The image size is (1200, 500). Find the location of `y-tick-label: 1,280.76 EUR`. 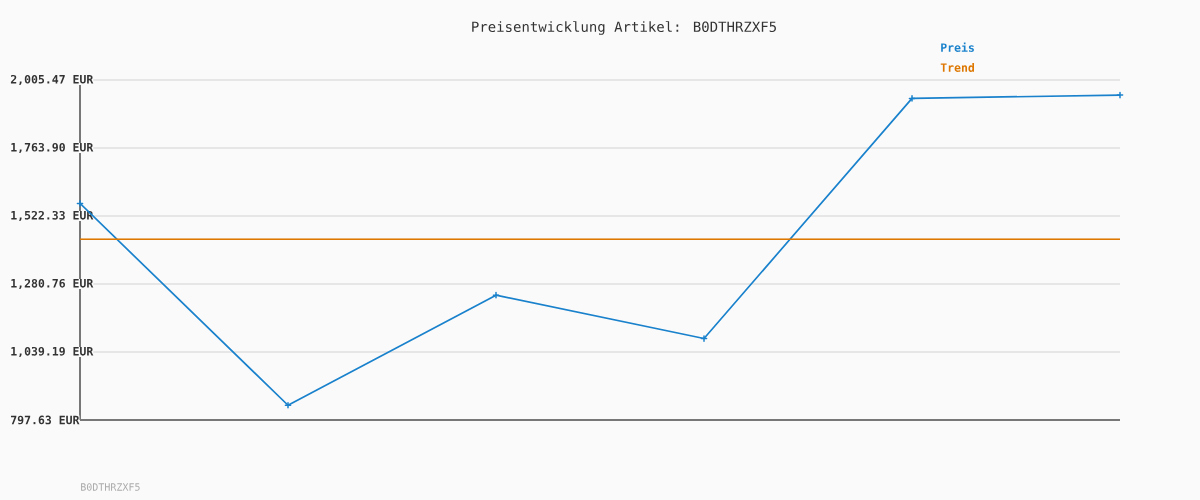

y-tick-label: 1,280.76 EUR is located at coordinates (52, 284).